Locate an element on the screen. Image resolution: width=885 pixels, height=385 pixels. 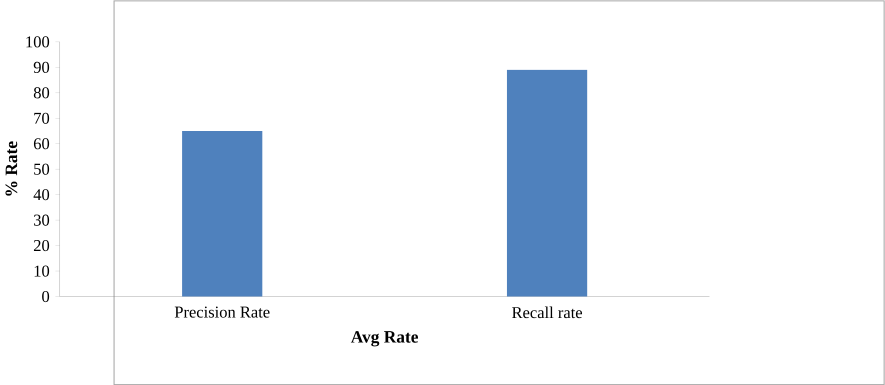
y-tick-label: 70 is located at coordinates (42, 118).